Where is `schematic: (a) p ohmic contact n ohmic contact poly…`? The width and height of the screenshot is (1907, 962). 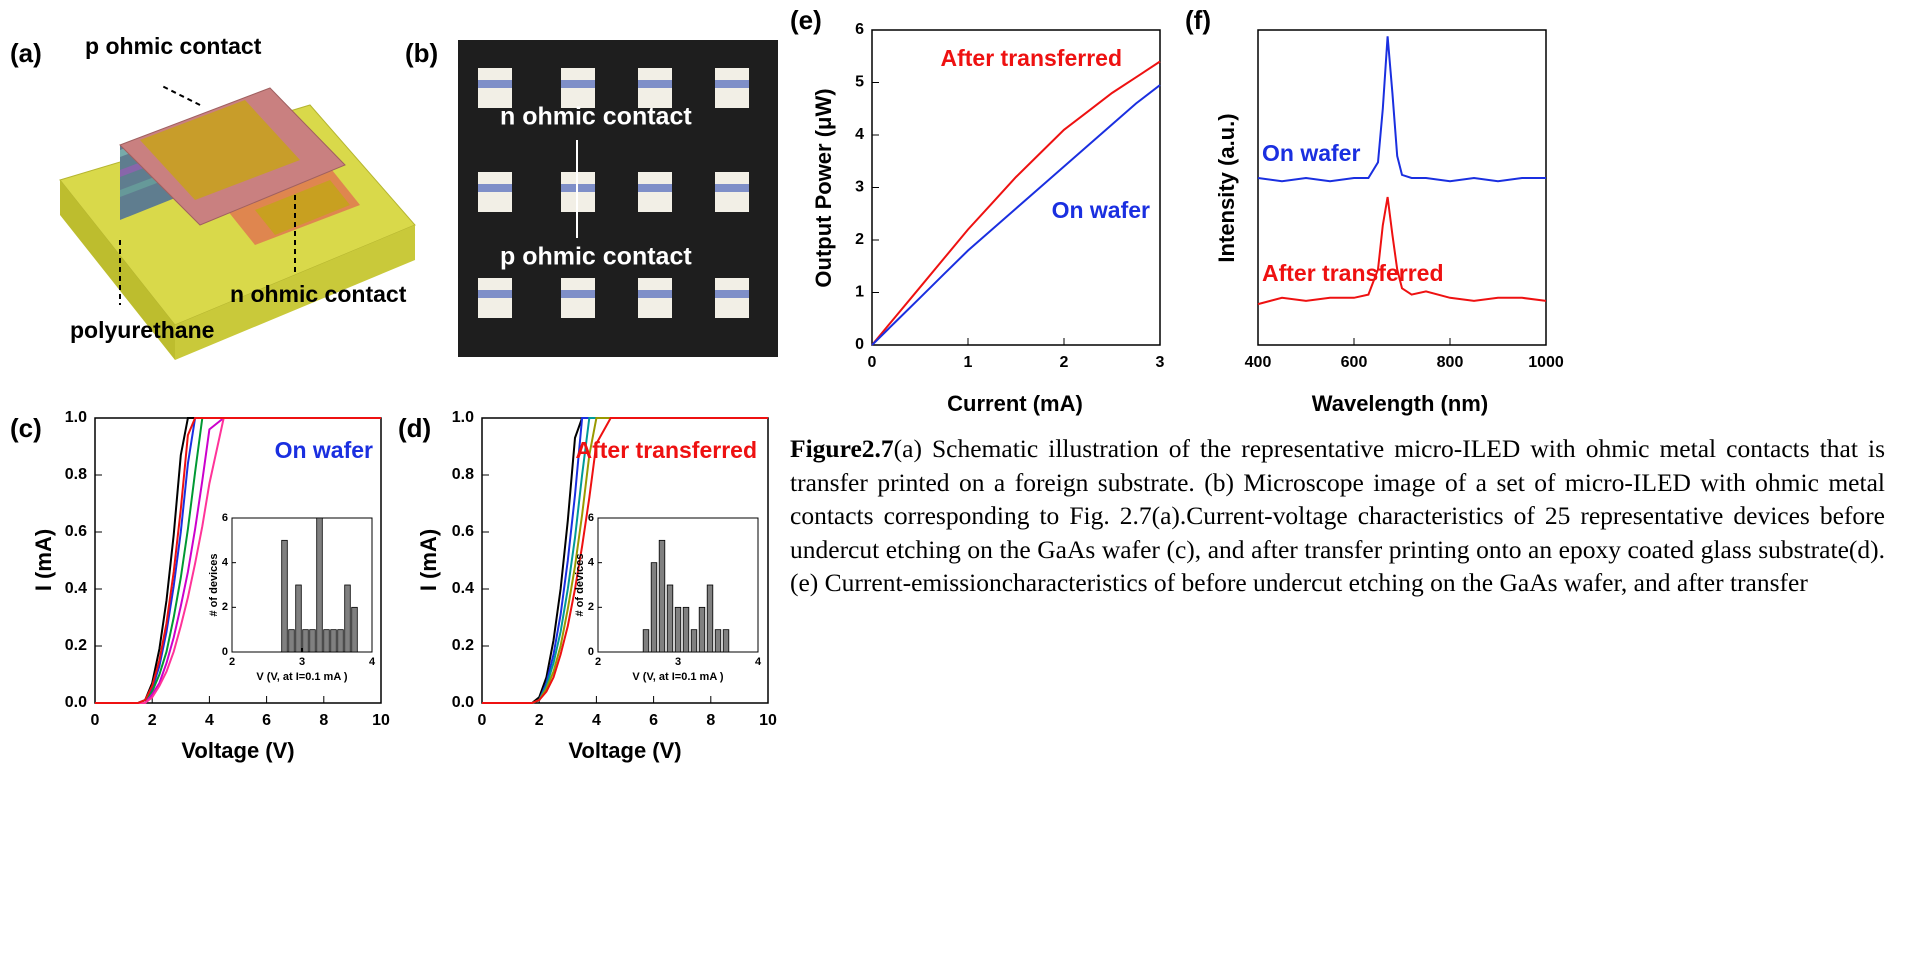
schematic: (a) p ohmic contact n ohmic contact poly… is located at coordinates (213, 196).